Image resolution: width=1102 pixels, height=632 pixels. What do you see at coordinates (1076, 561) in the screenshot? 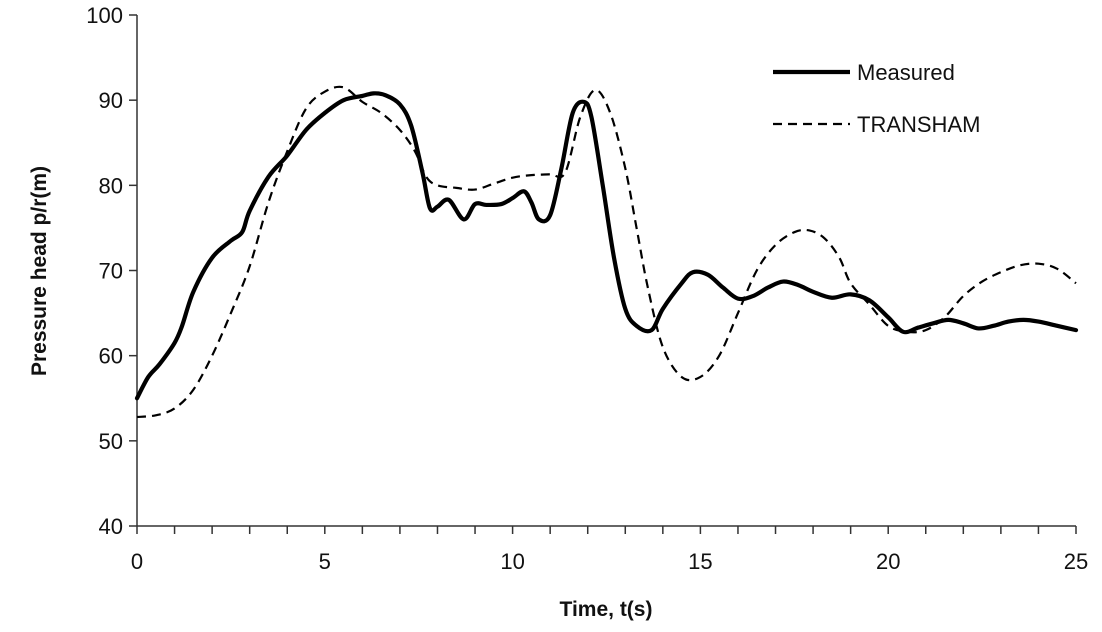
I see `x-tick-label: 25` at bounding box center [1076, 561].